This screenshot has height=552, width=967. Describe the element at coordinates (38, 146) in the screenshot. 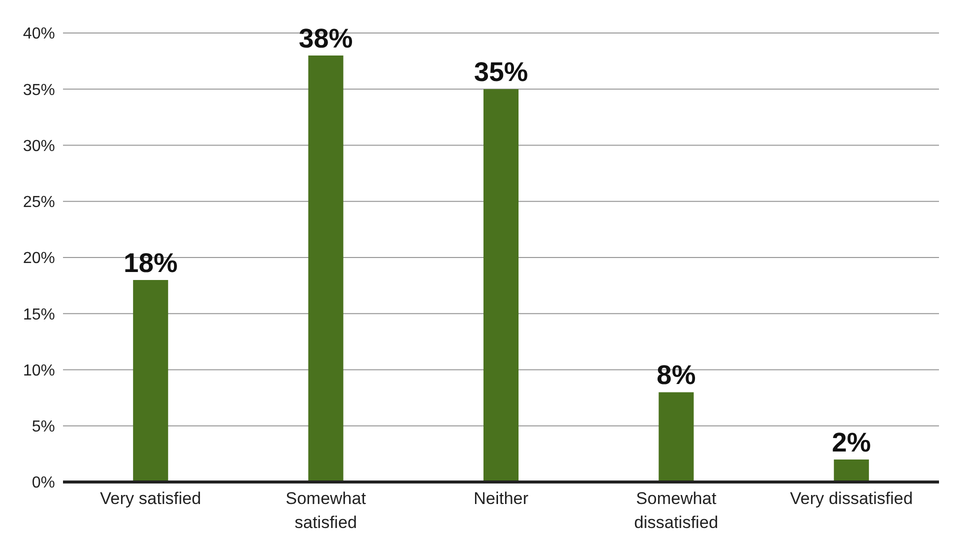

I see `y-tick-label: 30%` at that location.